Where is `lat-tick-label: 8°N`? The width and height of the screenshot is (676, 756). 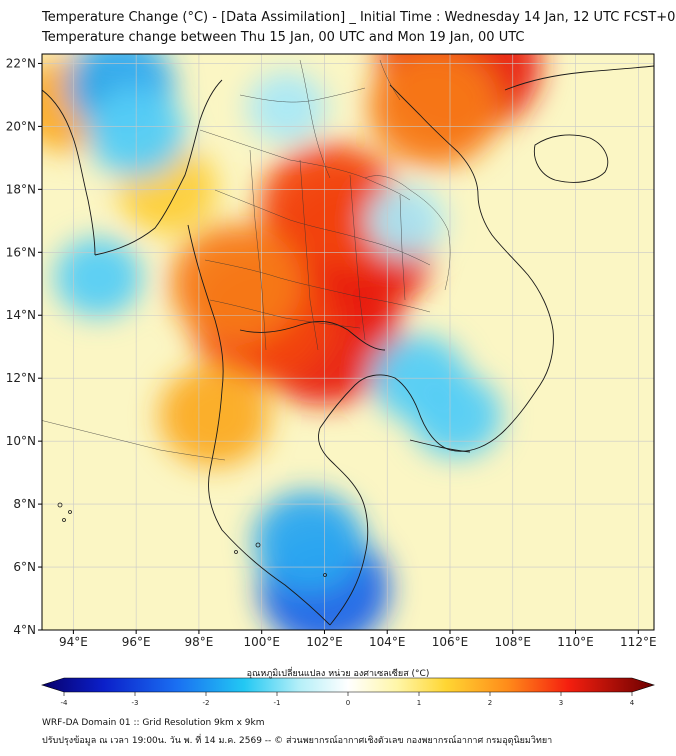
lat-tick-label: 8°N is located at coordinates (24, 504).